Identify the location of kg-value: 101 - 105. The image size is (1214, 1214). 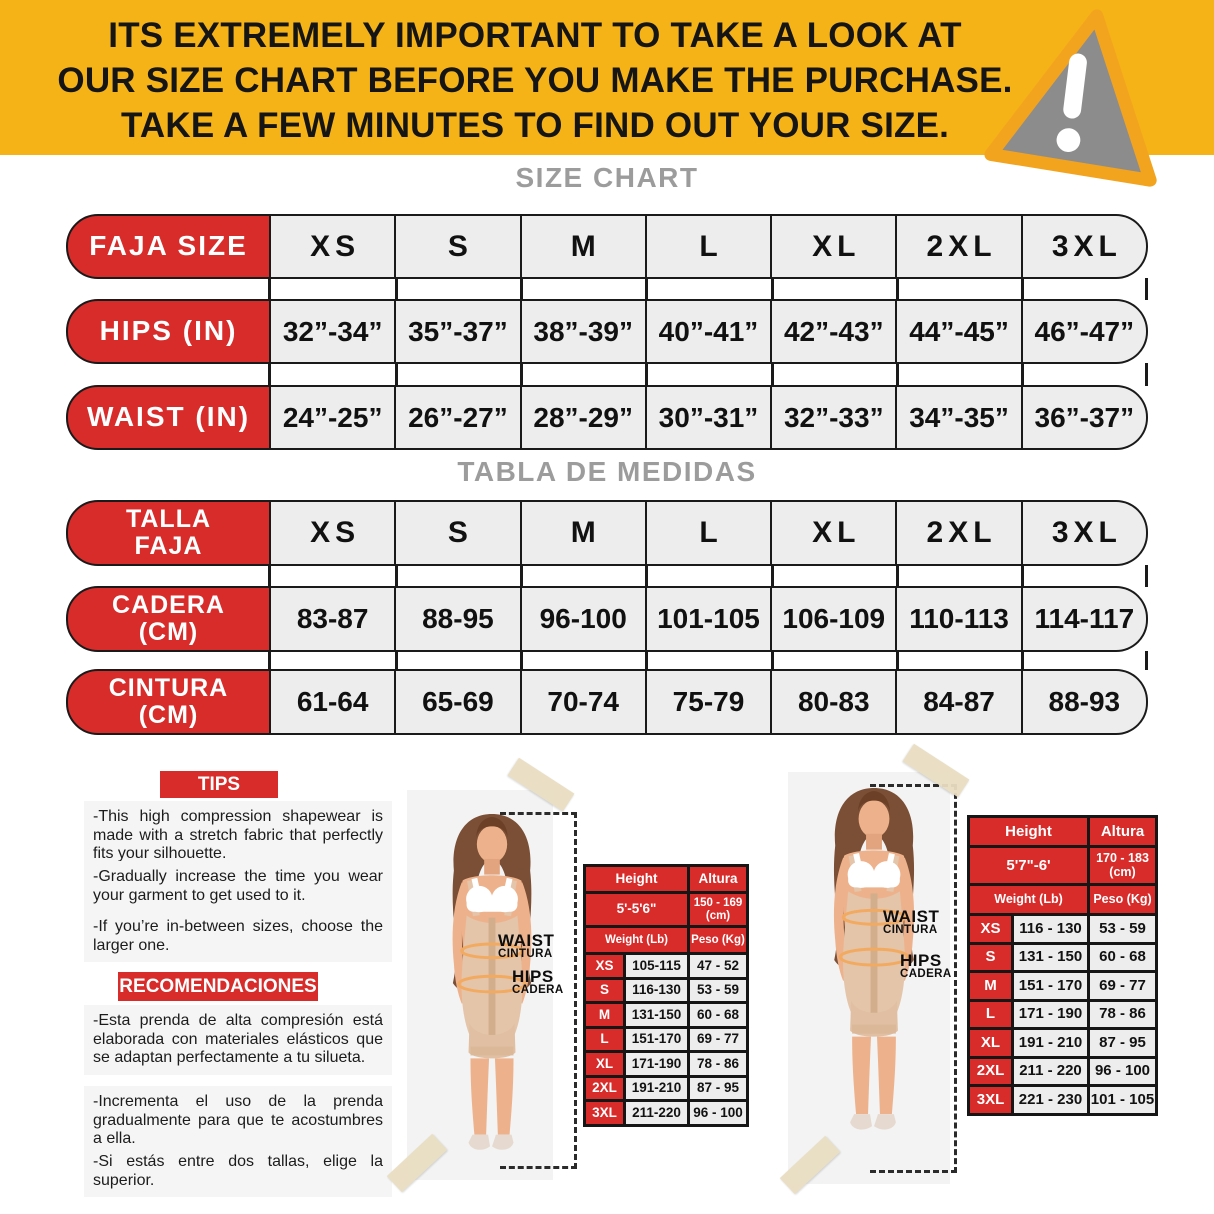
(1122, 1100).